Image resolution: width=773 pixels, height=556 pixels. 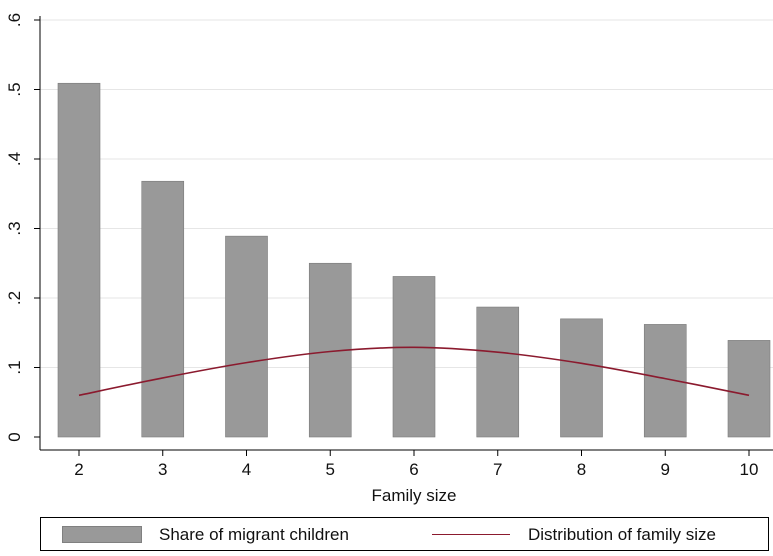 I want to click on legend-swatch-bar, so click(x=102, y=534).